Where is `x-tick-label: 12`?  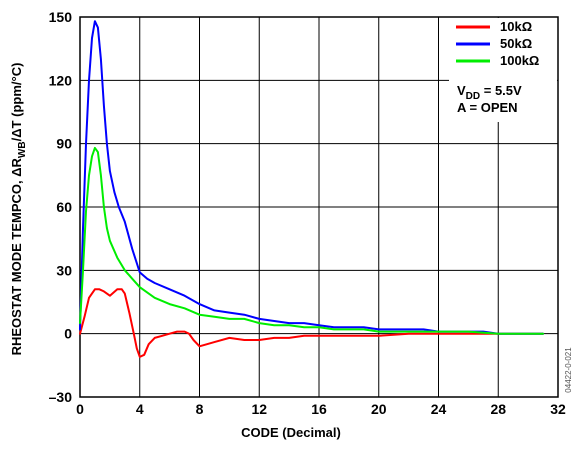 x-tick-label: 12 is located at coordinates (259, 409).